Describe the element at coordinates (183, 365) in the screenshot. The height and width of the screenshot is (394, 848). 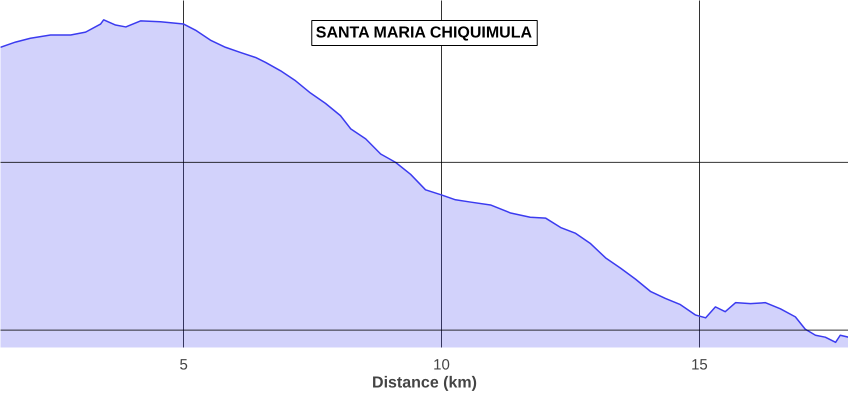
I see `x-tick-label: 5` at that location.